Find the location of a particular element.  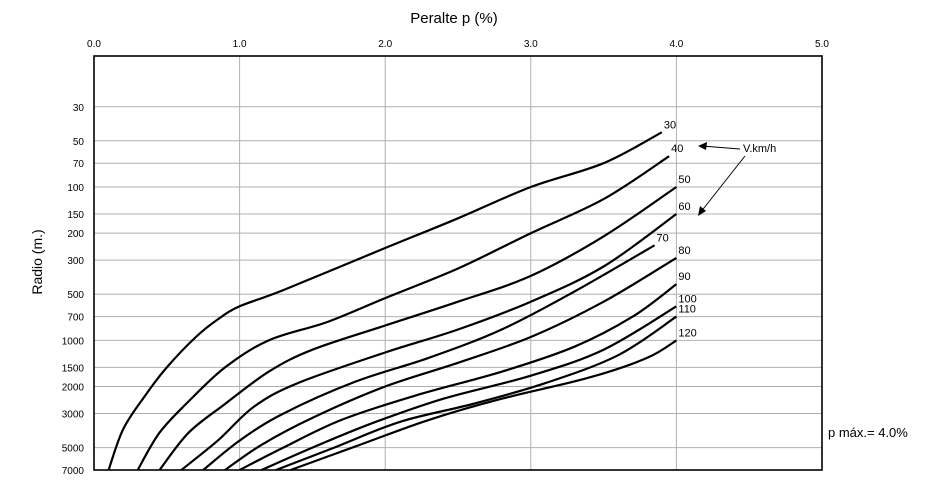

curve-label-v70: 70 is located at coordinates (663, 238).